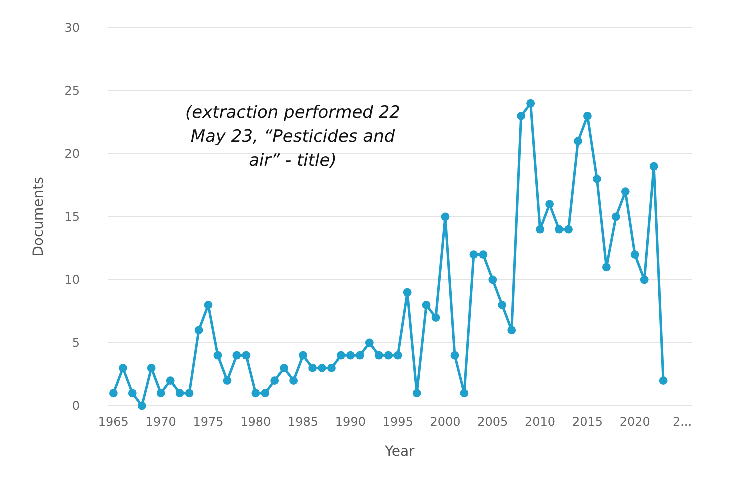 The width and height of the screenshot is (730, 484). What do you see at coordinates (39, 217) in the screenshot?
I see `y-axis-title: Documents` at bounding box center [39, 217].